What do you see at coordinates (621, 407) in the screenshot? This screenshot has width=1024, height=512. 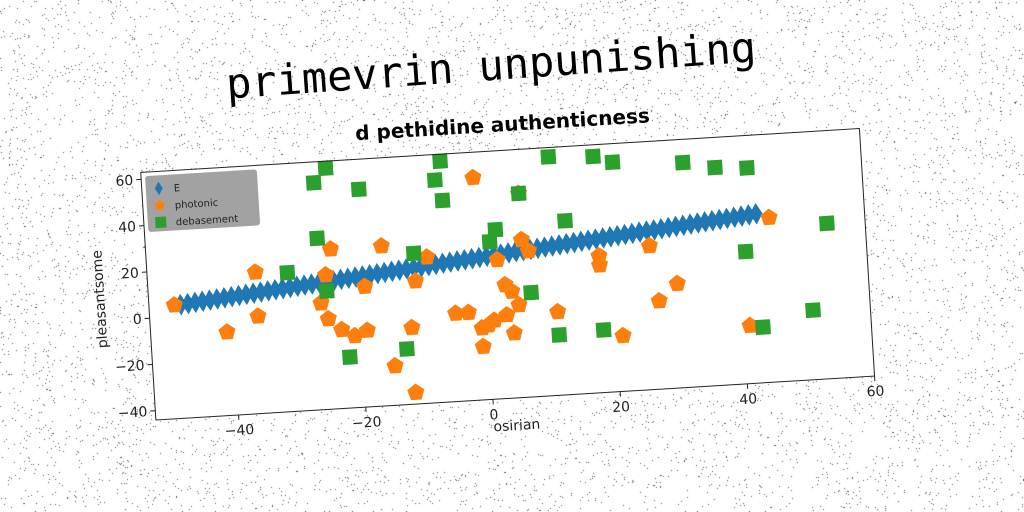 I see `x-tick-label: 20` at bounding box center [621, 407].